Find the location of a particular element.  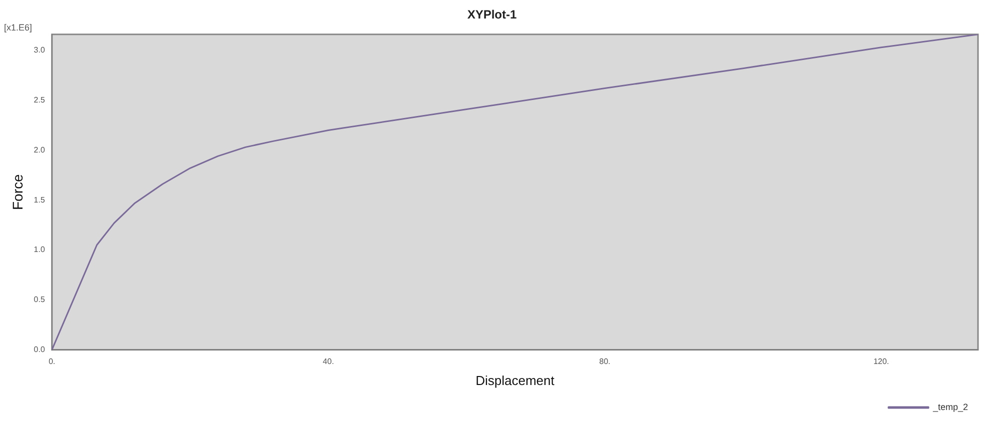

x-tick-label: 40. is located at coordinates (328, 361).